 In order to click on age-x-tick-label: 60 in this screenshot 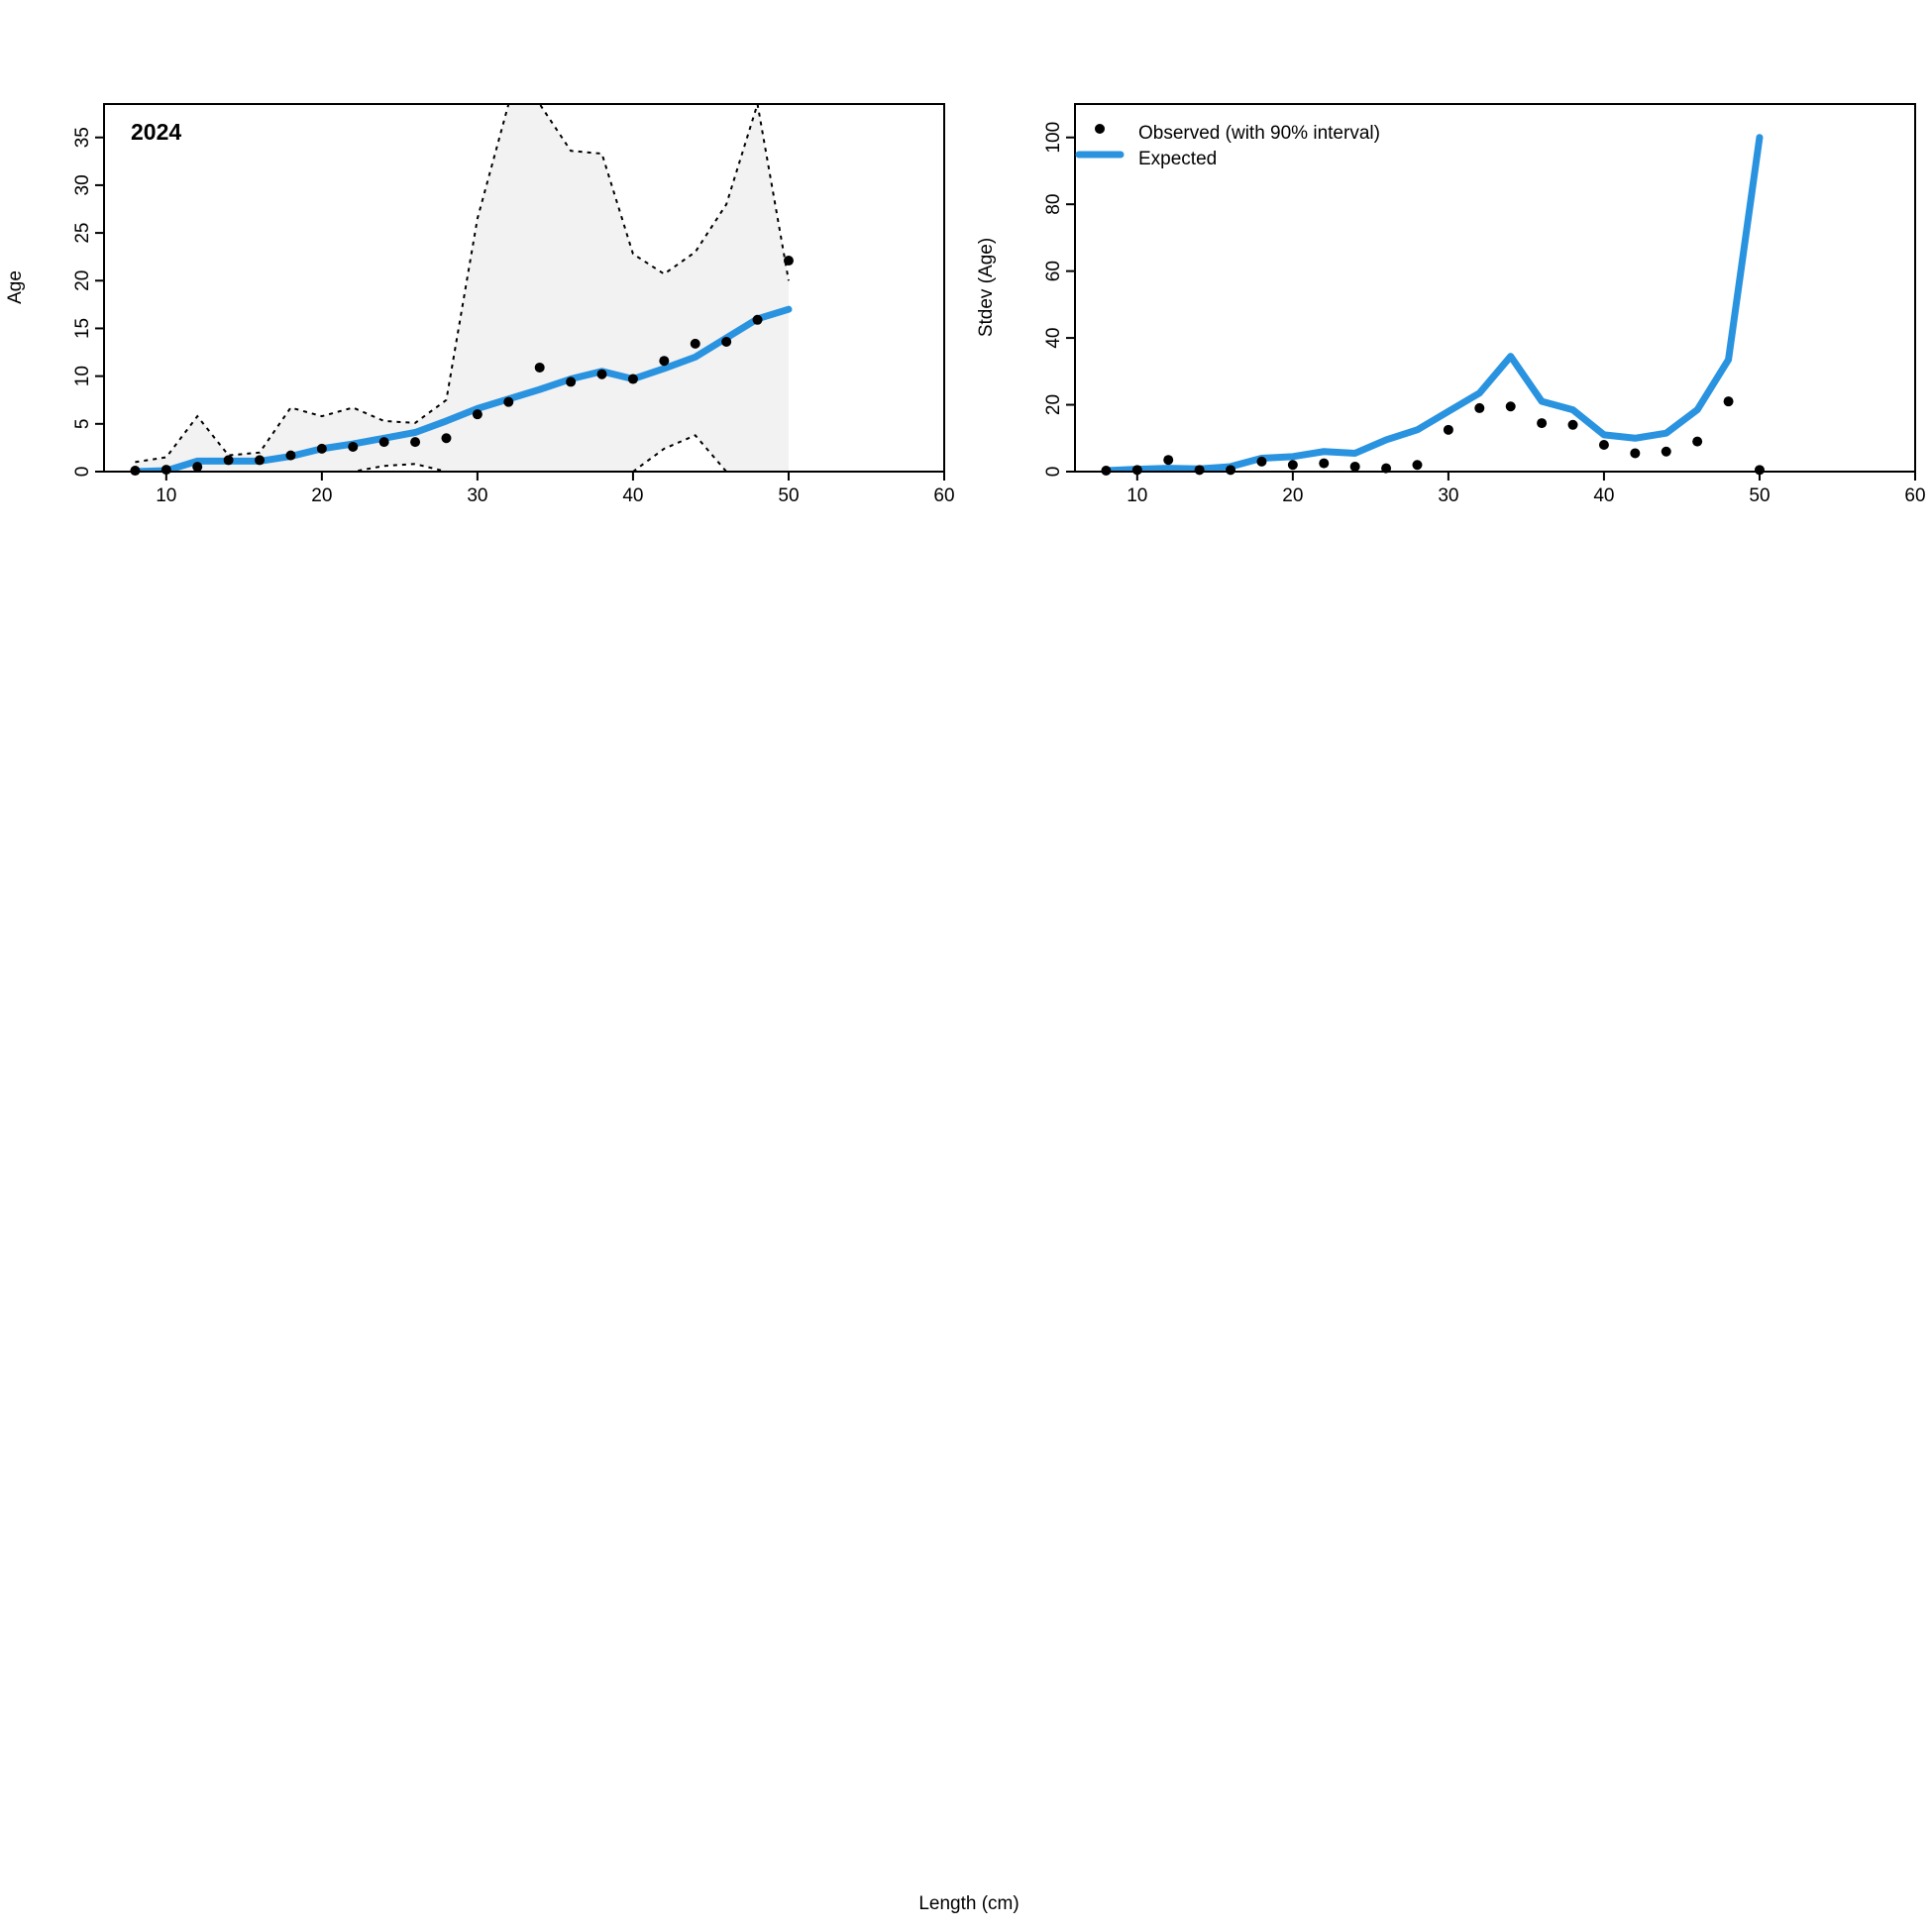, I will do `click(943, 495)`.